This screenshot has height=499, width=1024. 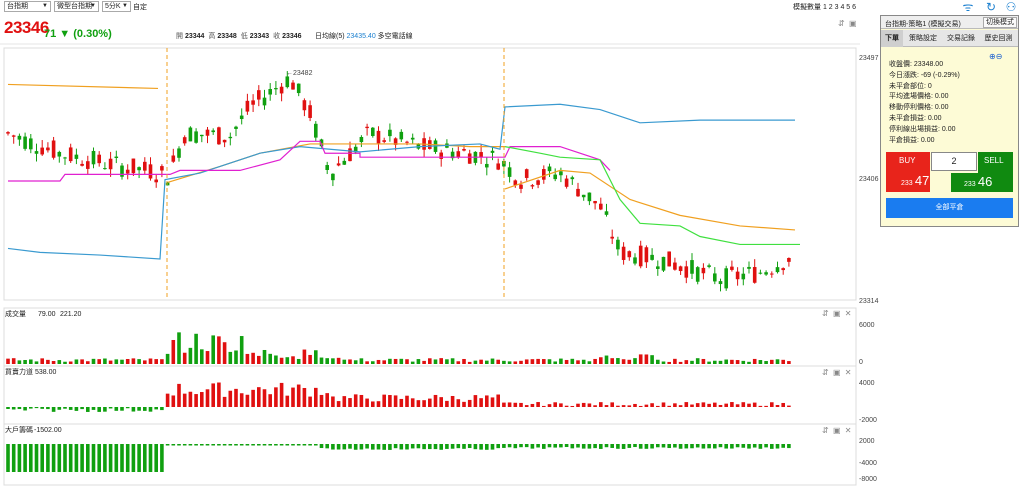 I want to click on low-label: 低, so click(x=244, y=36).